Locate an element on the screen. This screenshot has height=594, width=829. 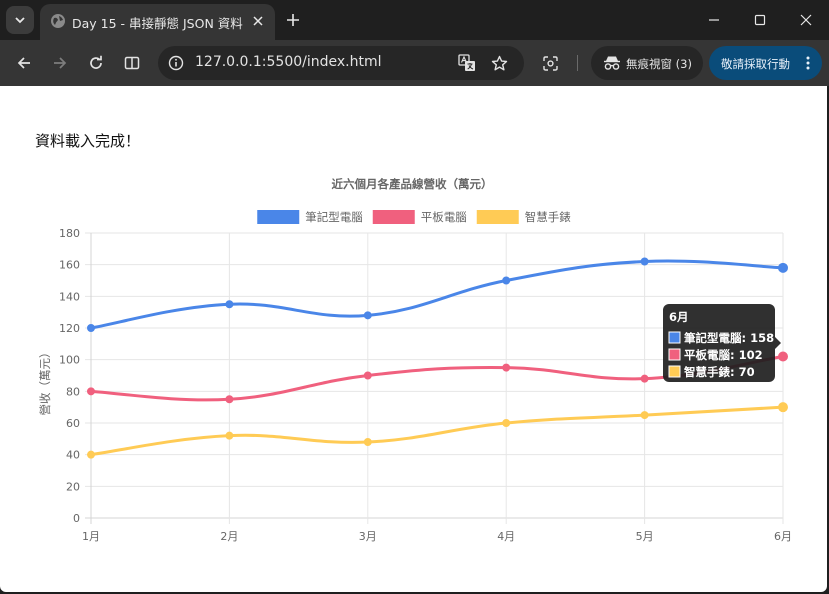
x-tick-label: 2月 is located at coordinates (229, 536).